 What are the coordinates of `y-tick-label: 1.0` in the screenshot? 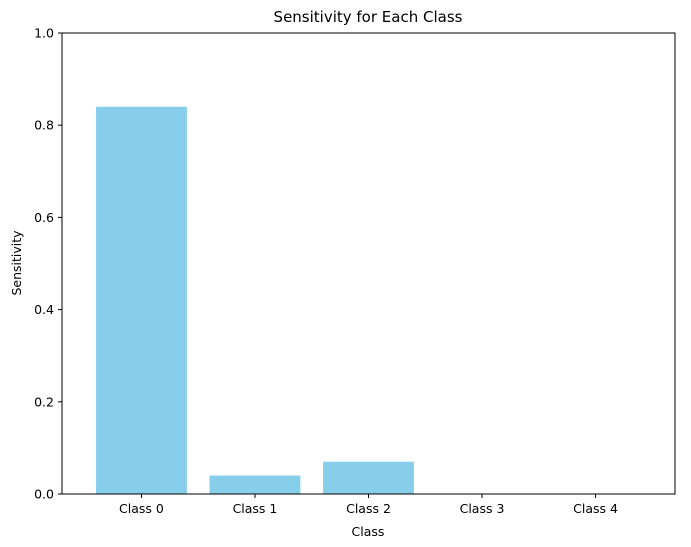 It's located at (44, 33).